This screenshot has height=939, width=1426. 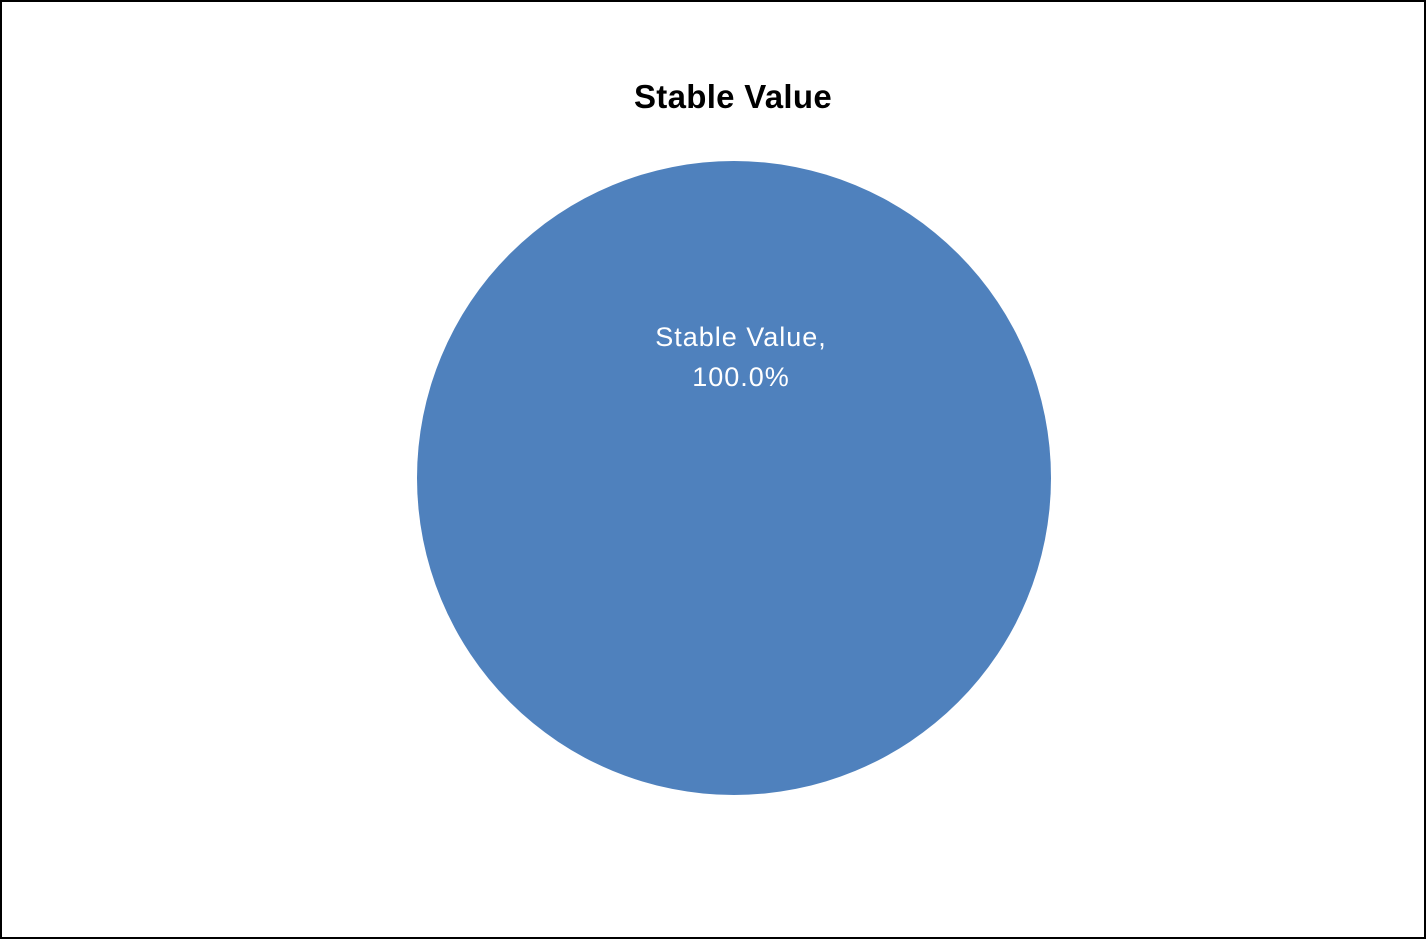 What do you see at coordinates (733, 96) in the screenshot?
I see `chart-title: Stable Value` at bounding box center [733, 96].